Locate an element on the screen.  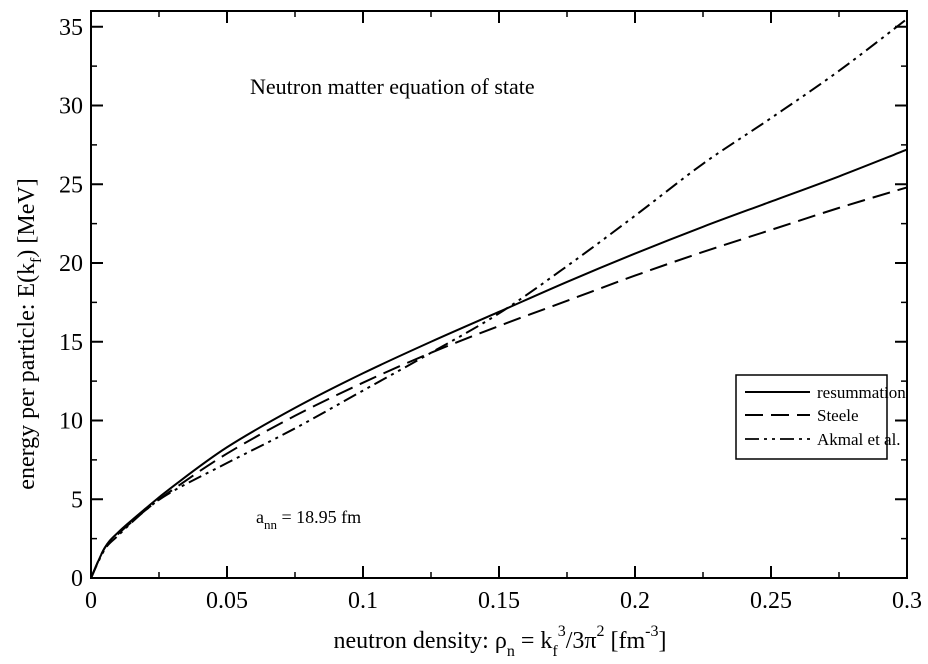
legend: resummation Steele Akmal et al. is located at coordinates (820, 417).